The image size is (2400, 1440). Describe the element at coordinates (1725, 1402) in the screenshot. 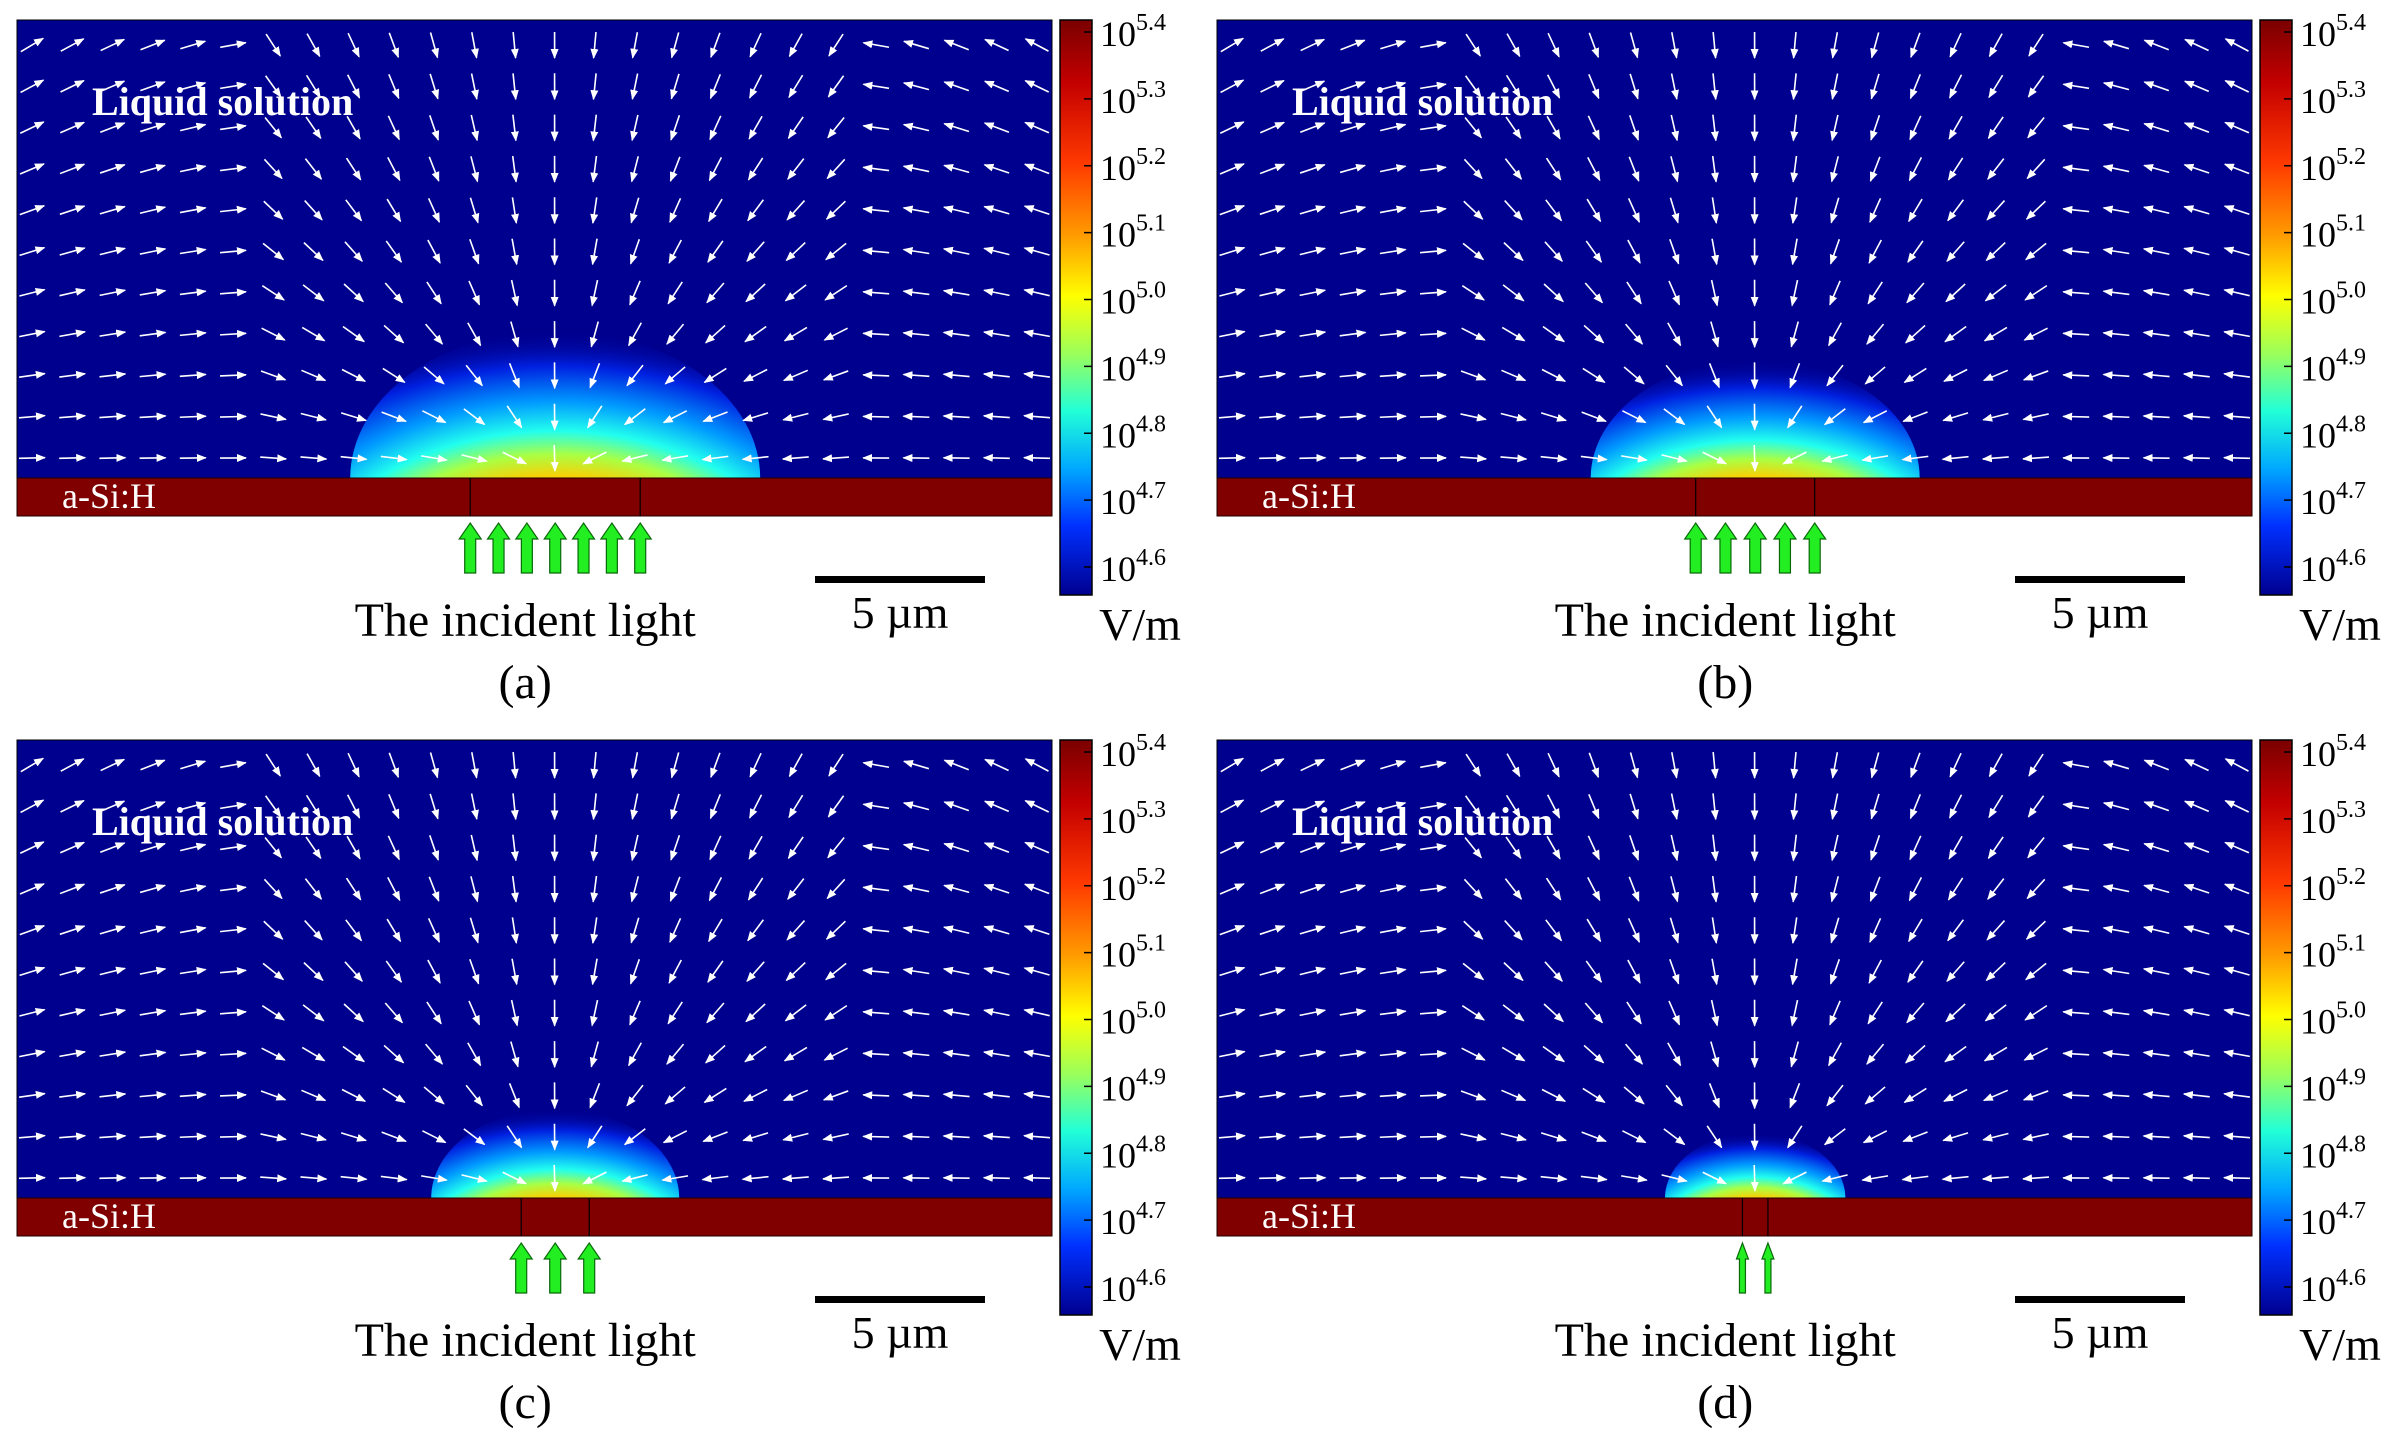

I see `panel-caption: (d)` at that location.